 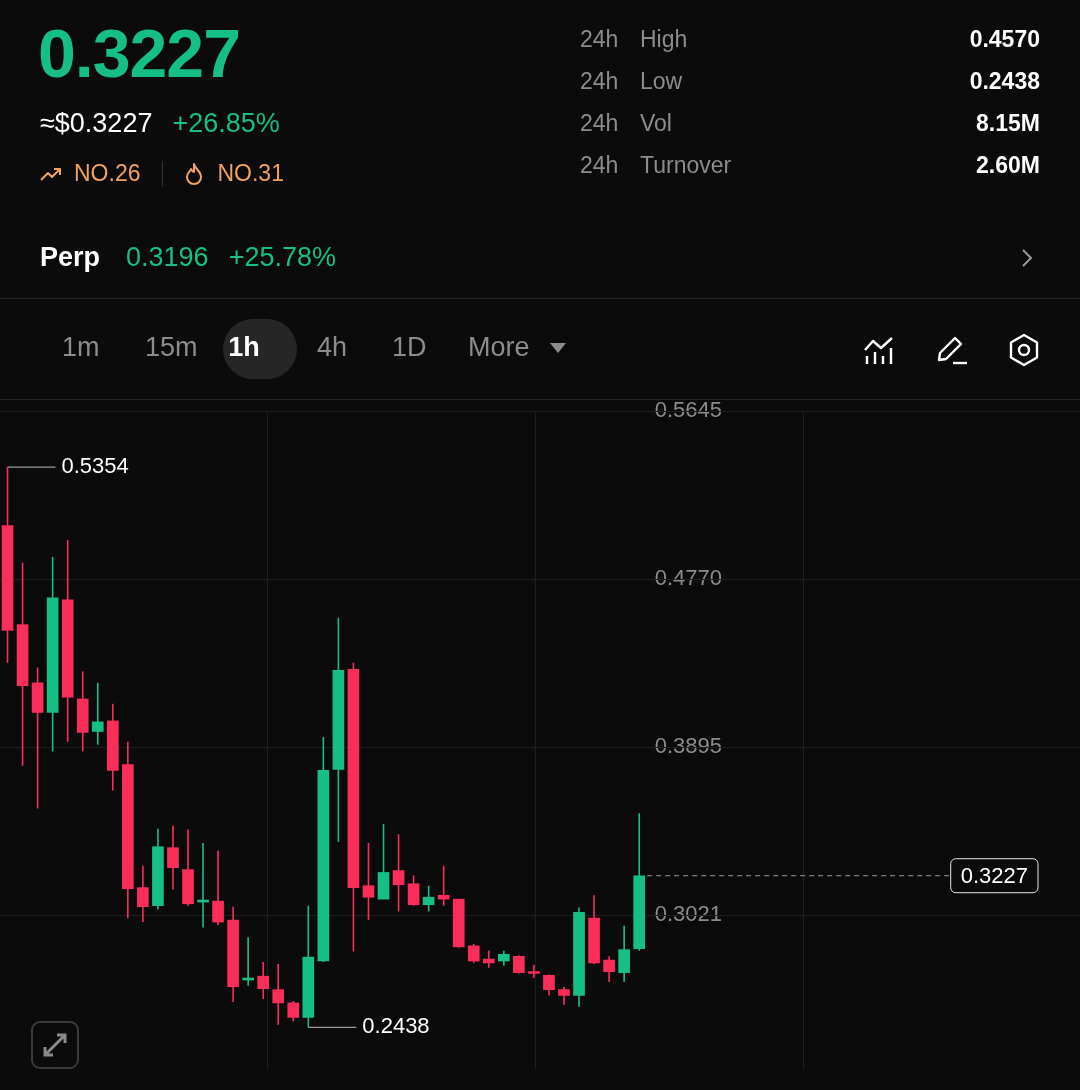 I want to click on annotation: 0.5354, so click(x=95, y=466).